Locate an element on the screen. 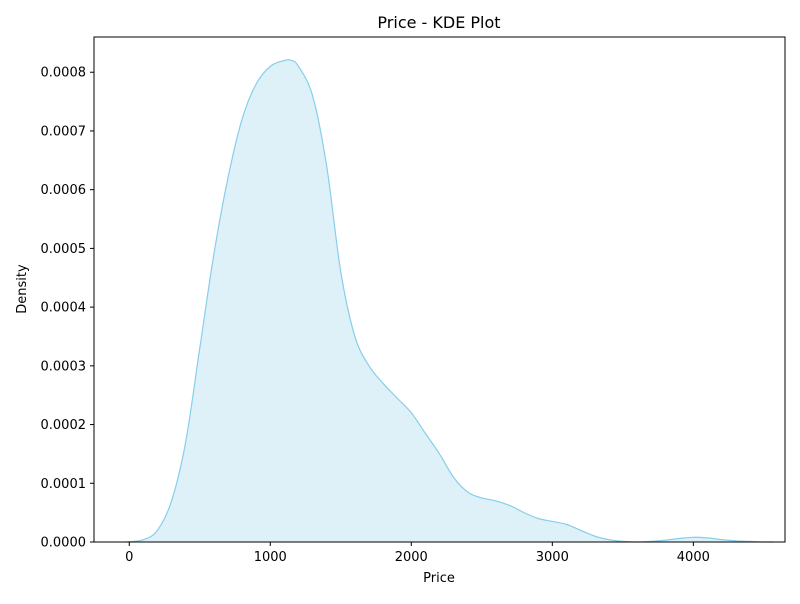 This screenshot has height=604, width=800. y-tick-label: 0.0000 is located at coordinates (64, 543).